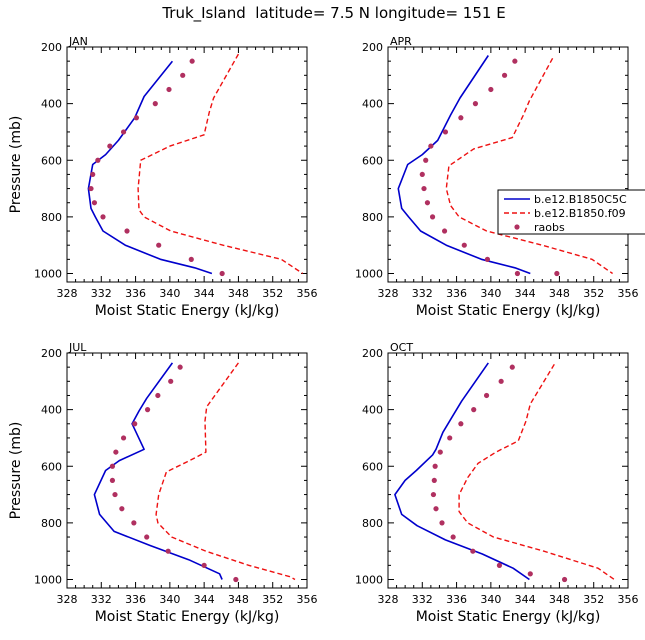  Describe the element at coordinates (51, 353) in the screenshot. I see `jul-y-tick-label: 200` at that location.